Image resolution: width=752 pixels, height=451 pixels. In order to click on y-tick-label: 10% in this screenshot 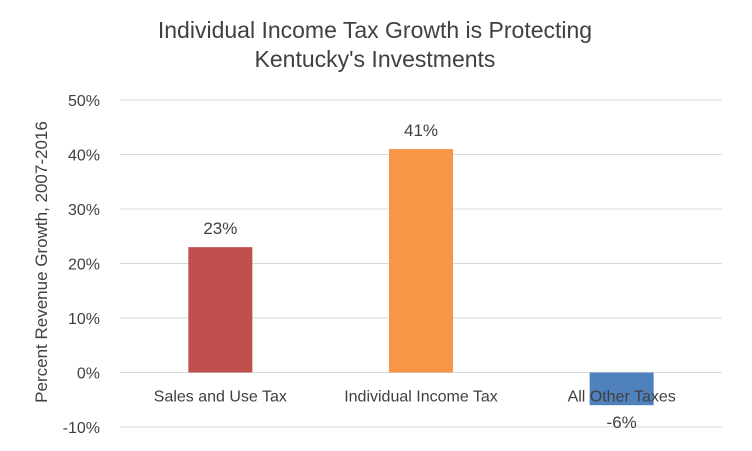, I will do `click(84, 319)`.